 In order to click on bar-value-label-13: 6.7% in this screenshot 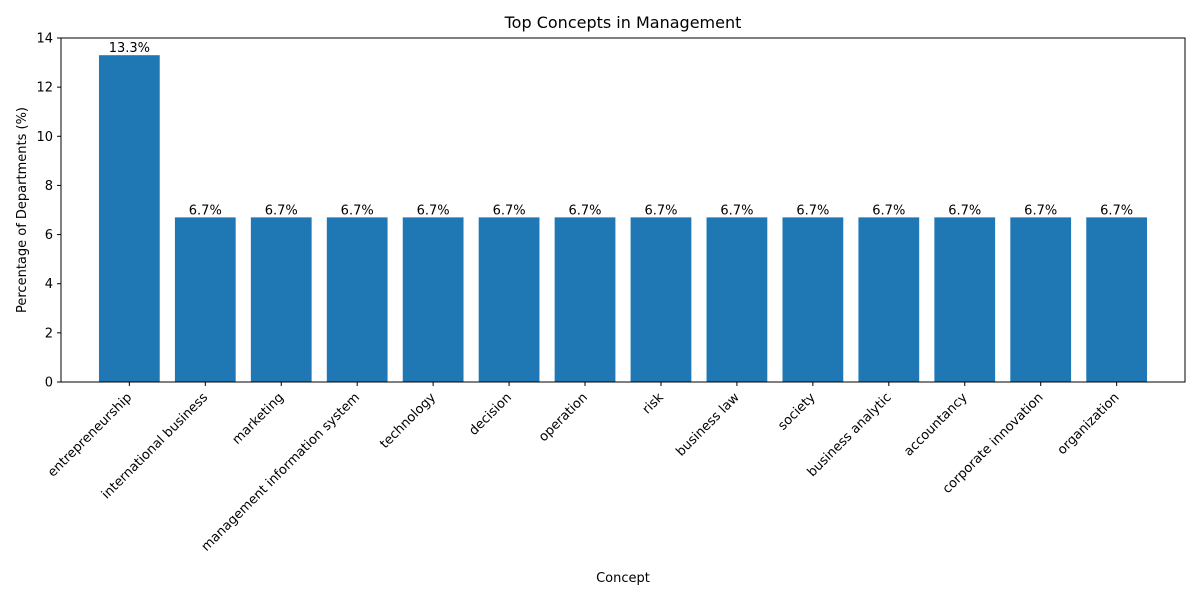, I will do `click(1116, 210)`.